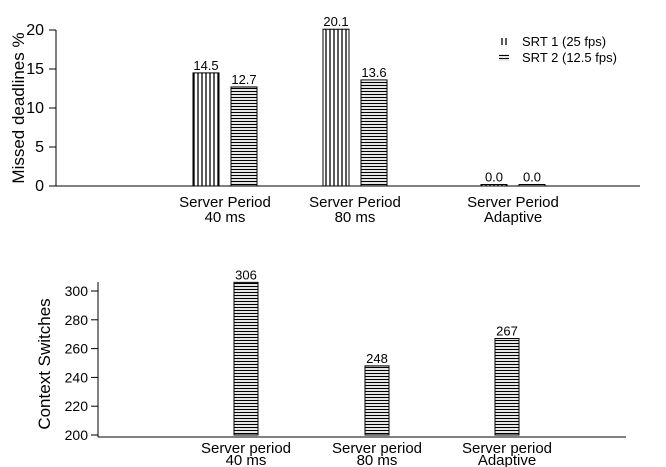 The width and height of the screenshot is (666, 467). Describe the element at coordinates (243, 79) in the screenshot. I see `bar-value-label: 12.7` at that location.